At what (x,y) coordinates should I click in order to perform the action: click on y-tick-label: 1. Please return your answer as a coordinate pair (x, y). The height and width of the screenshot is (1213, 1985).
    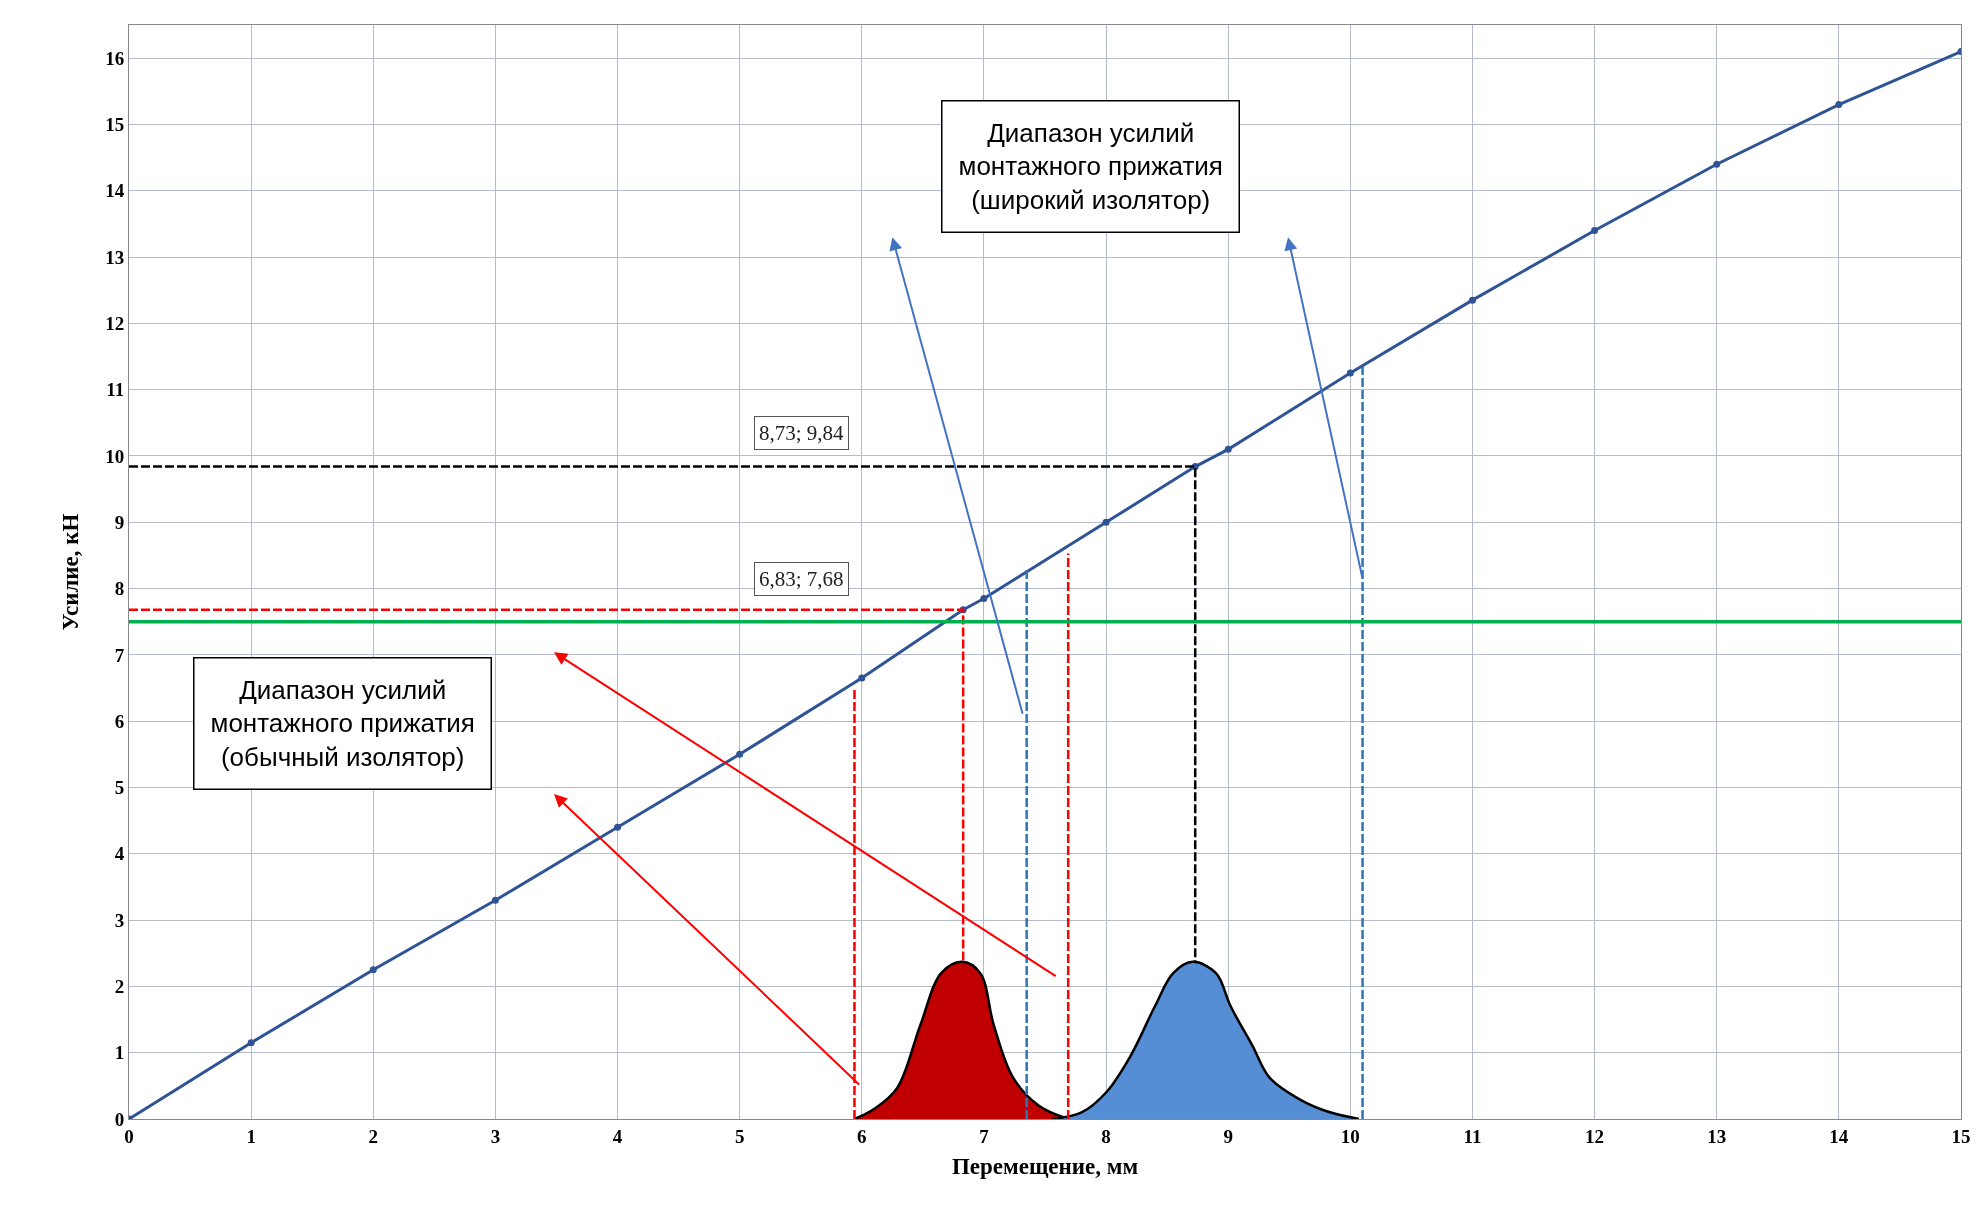
    Looking at the image, I should click on (119, 1053).